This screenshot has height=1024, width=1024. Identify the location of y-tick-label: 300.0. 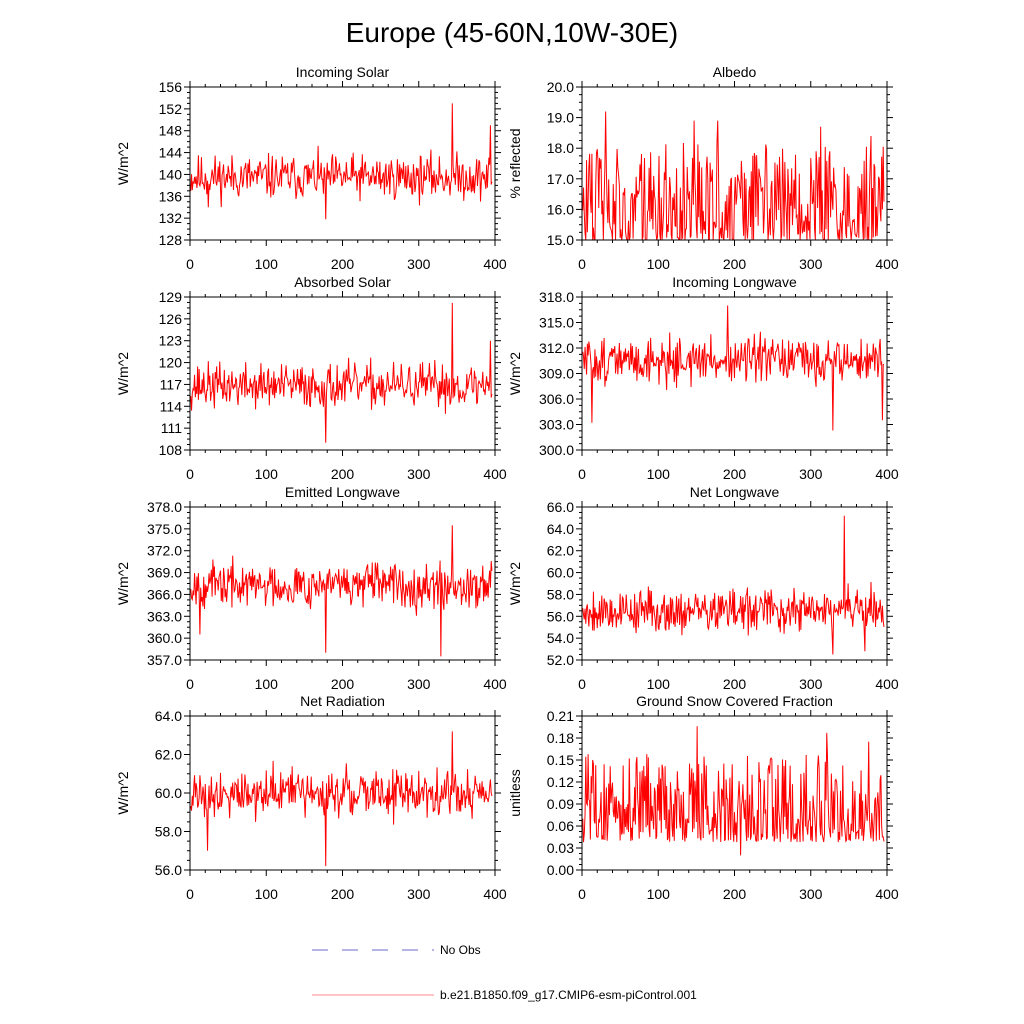
(556, 450).